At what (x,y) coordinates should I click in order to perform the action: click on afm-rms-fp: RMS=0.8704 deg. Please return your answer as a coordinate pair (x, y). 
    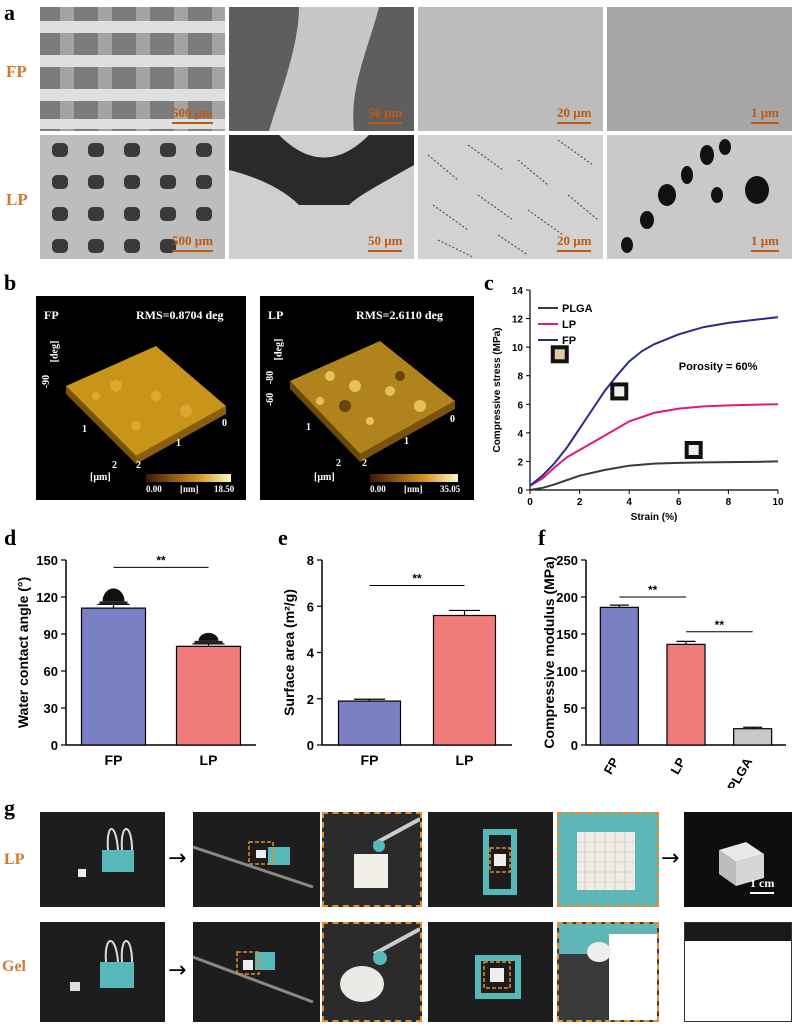
    Looking at the image, I should click on (180, 315).